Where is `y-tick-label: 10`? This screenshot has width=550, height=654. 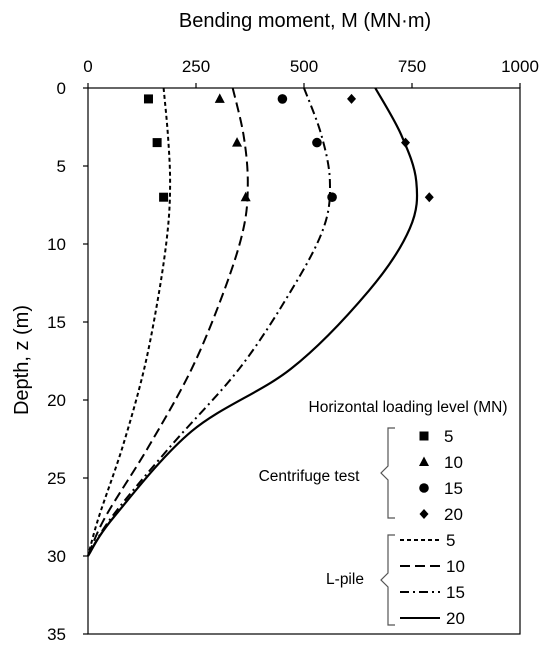
y-tick-label: 10 is located at coordinates (56, 244).